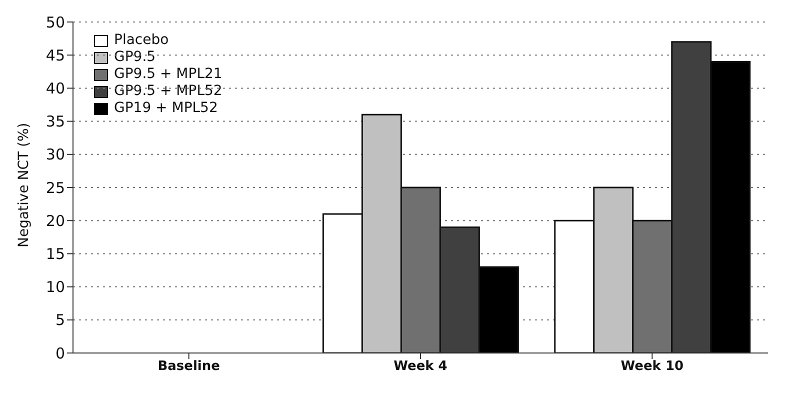  I want to click on x-tick-label: Week 10, so click(652, 366).